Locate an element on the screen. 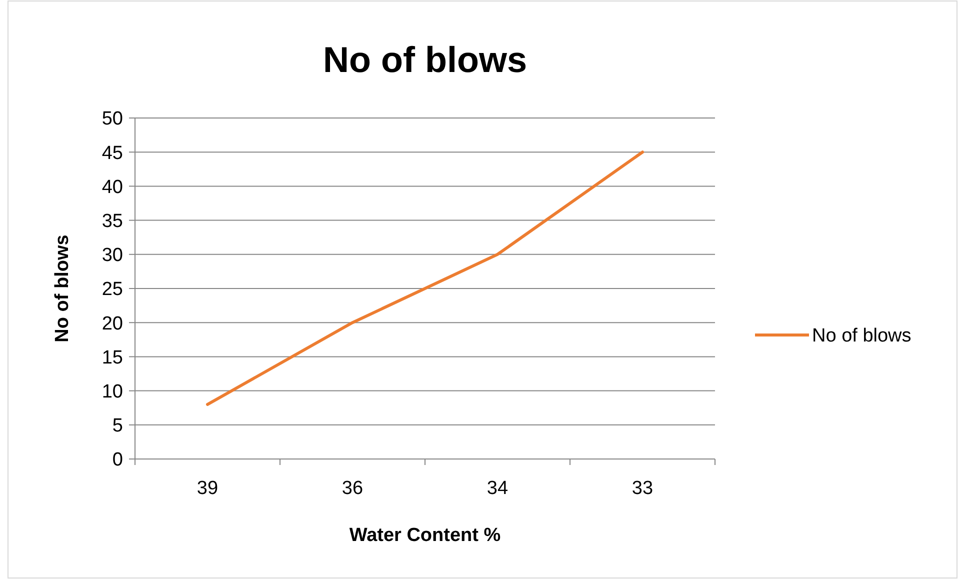 The height and width of the screenshot is (579, 959). y-tick-label: 40 is located at coordinates (112, 187).